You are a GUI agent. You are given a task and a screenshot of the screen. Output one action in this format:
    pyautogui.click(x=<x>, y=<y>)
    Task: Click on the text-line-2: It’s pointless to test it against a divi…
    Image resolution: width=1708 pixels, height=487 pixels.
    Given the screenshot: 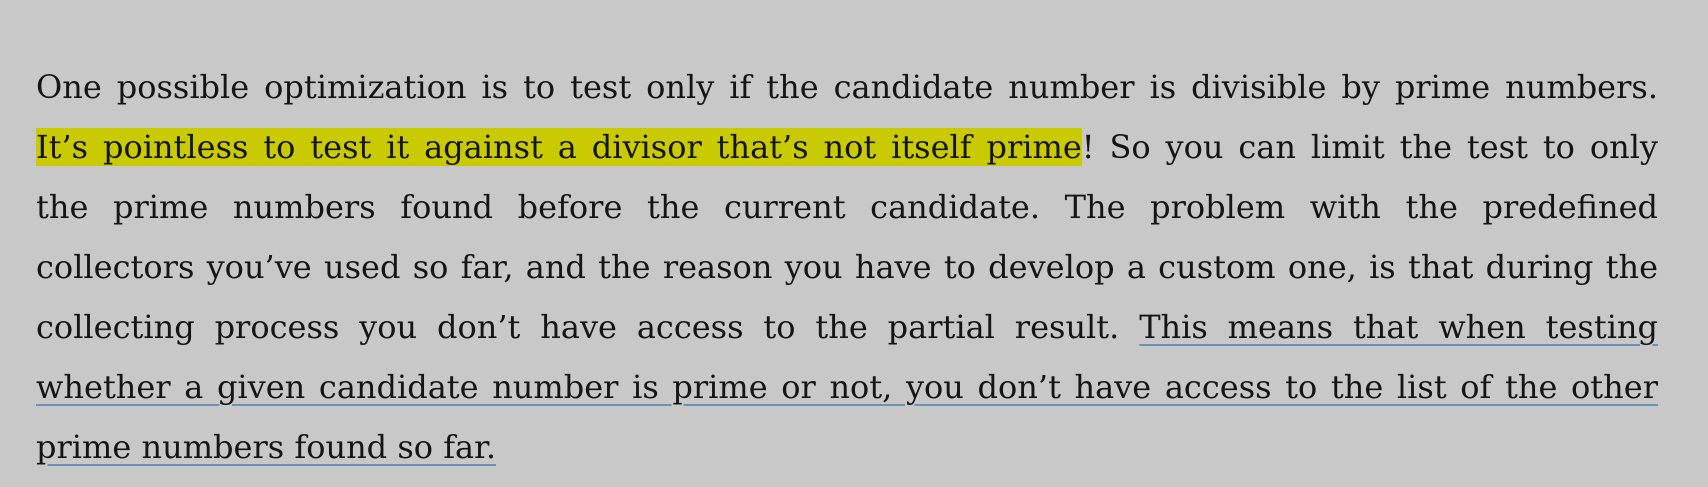 What is the action you would take?
    pyautogui.click(x=847, y=147)
    